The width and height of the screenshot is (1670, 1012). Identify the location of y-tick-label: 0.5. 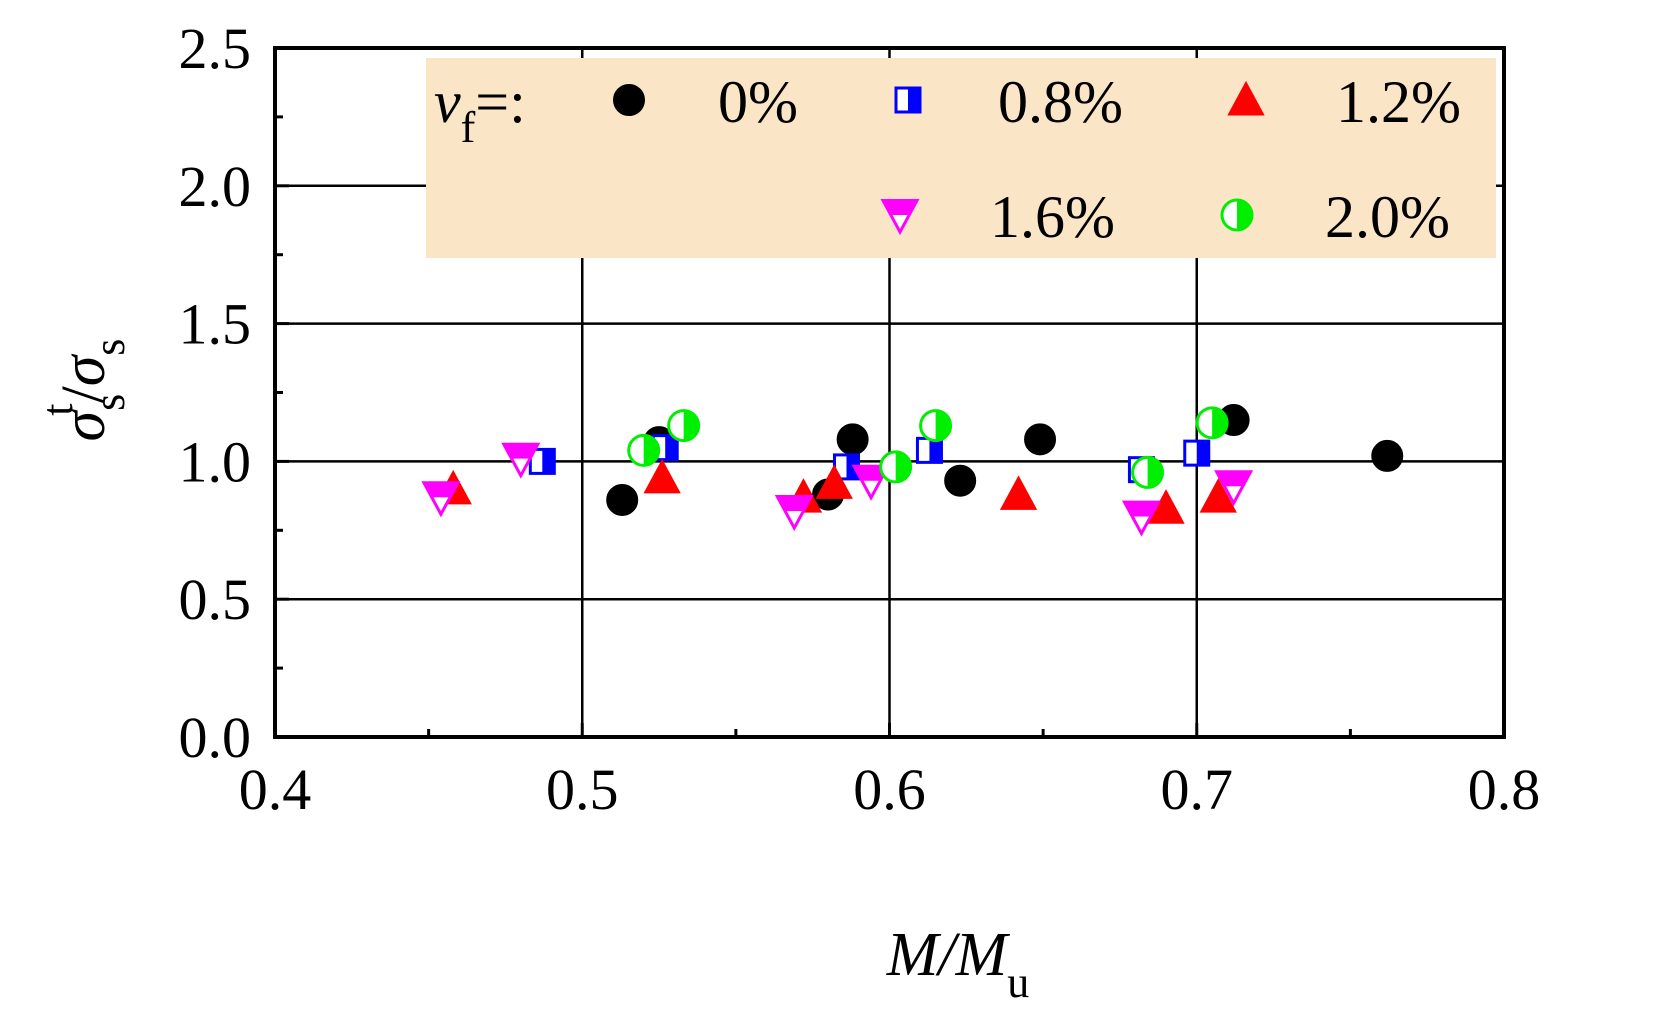
(215, 599).